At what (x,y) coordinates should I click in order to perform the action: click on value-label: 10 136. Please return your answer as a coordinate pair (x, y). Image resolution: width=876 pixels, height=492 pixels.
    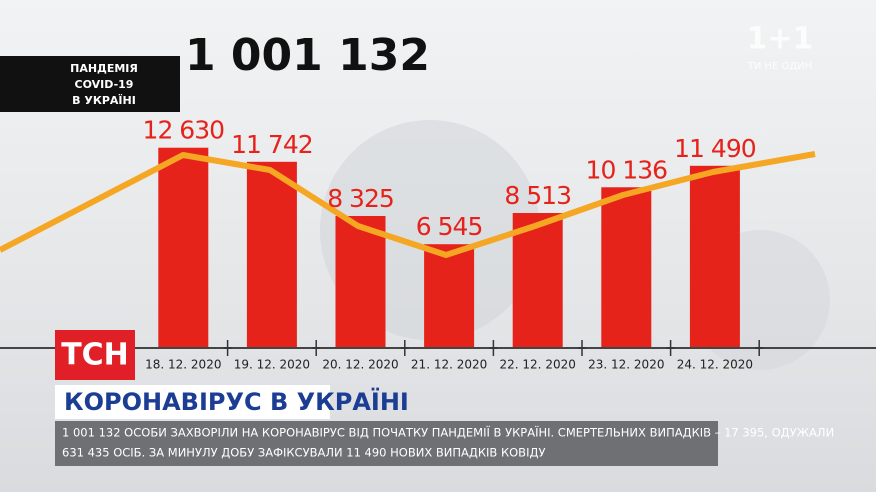
    Looking at the image, I should click on (627, 169).